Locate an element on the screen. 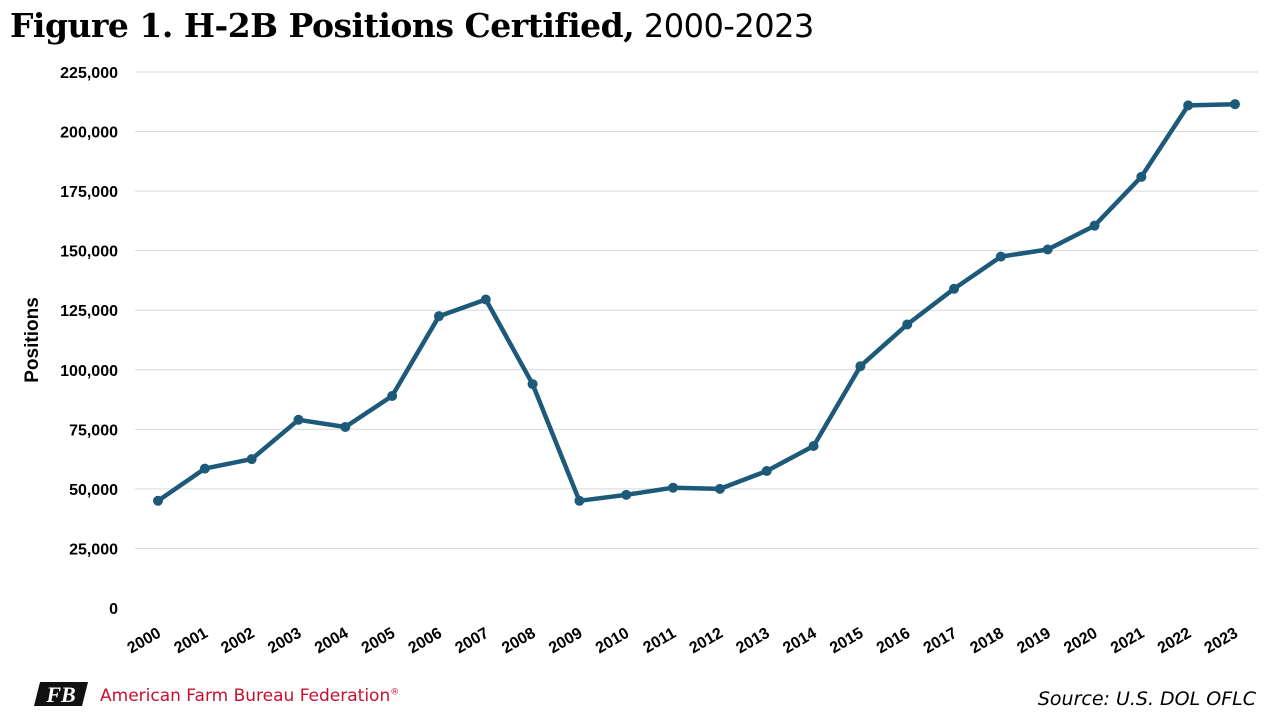 The image size is (1280, 720). y-tick-label: 25,000 is located at coordinates (93, 549).